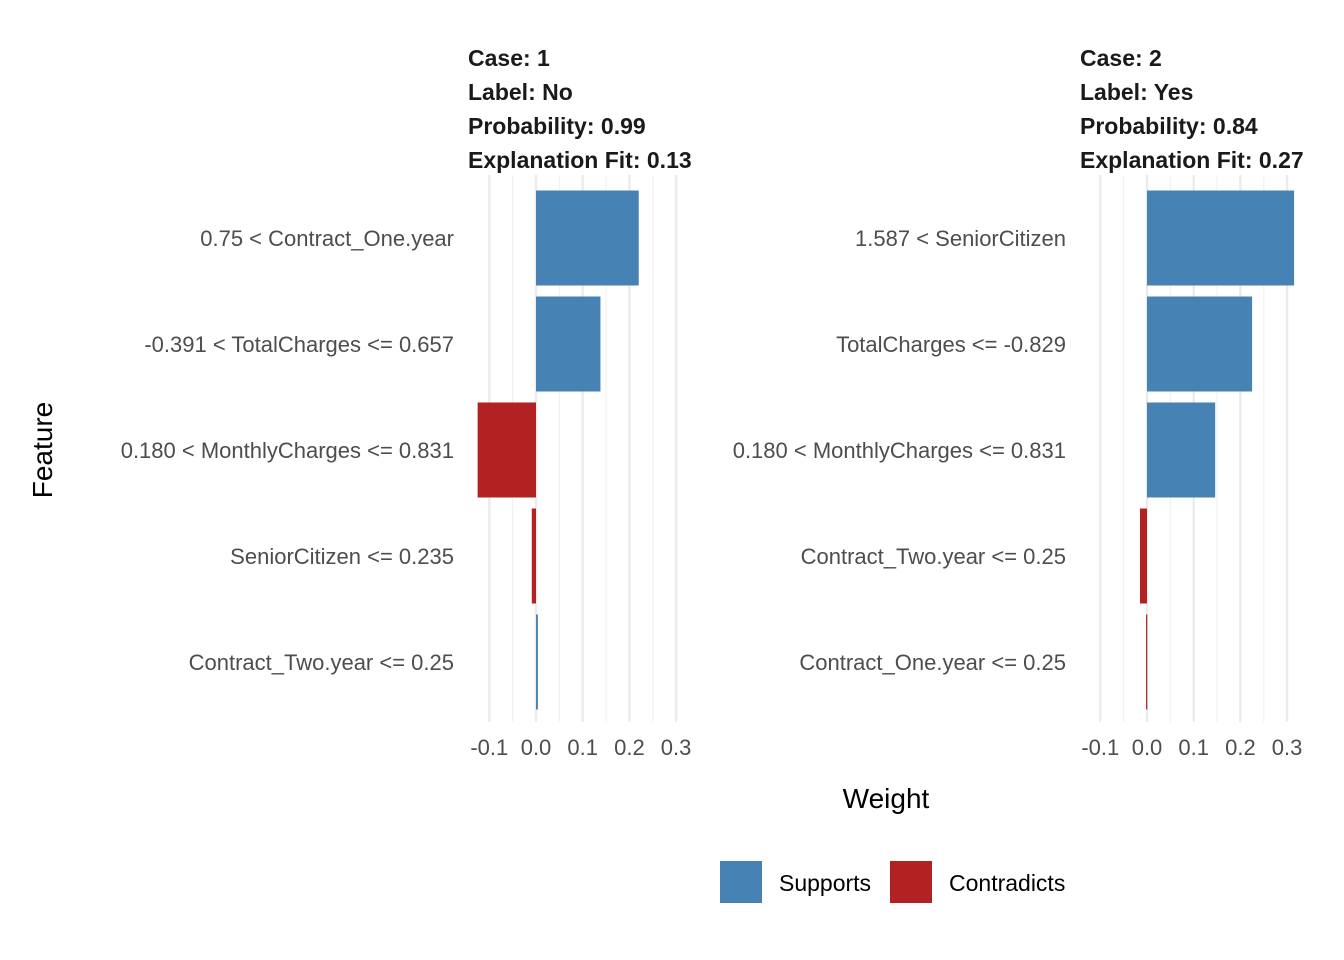  Describe the element at coordinates (580, 160) in the screenshot. I see `facet-title-line: Explanation Fit: 0.13` at that location.